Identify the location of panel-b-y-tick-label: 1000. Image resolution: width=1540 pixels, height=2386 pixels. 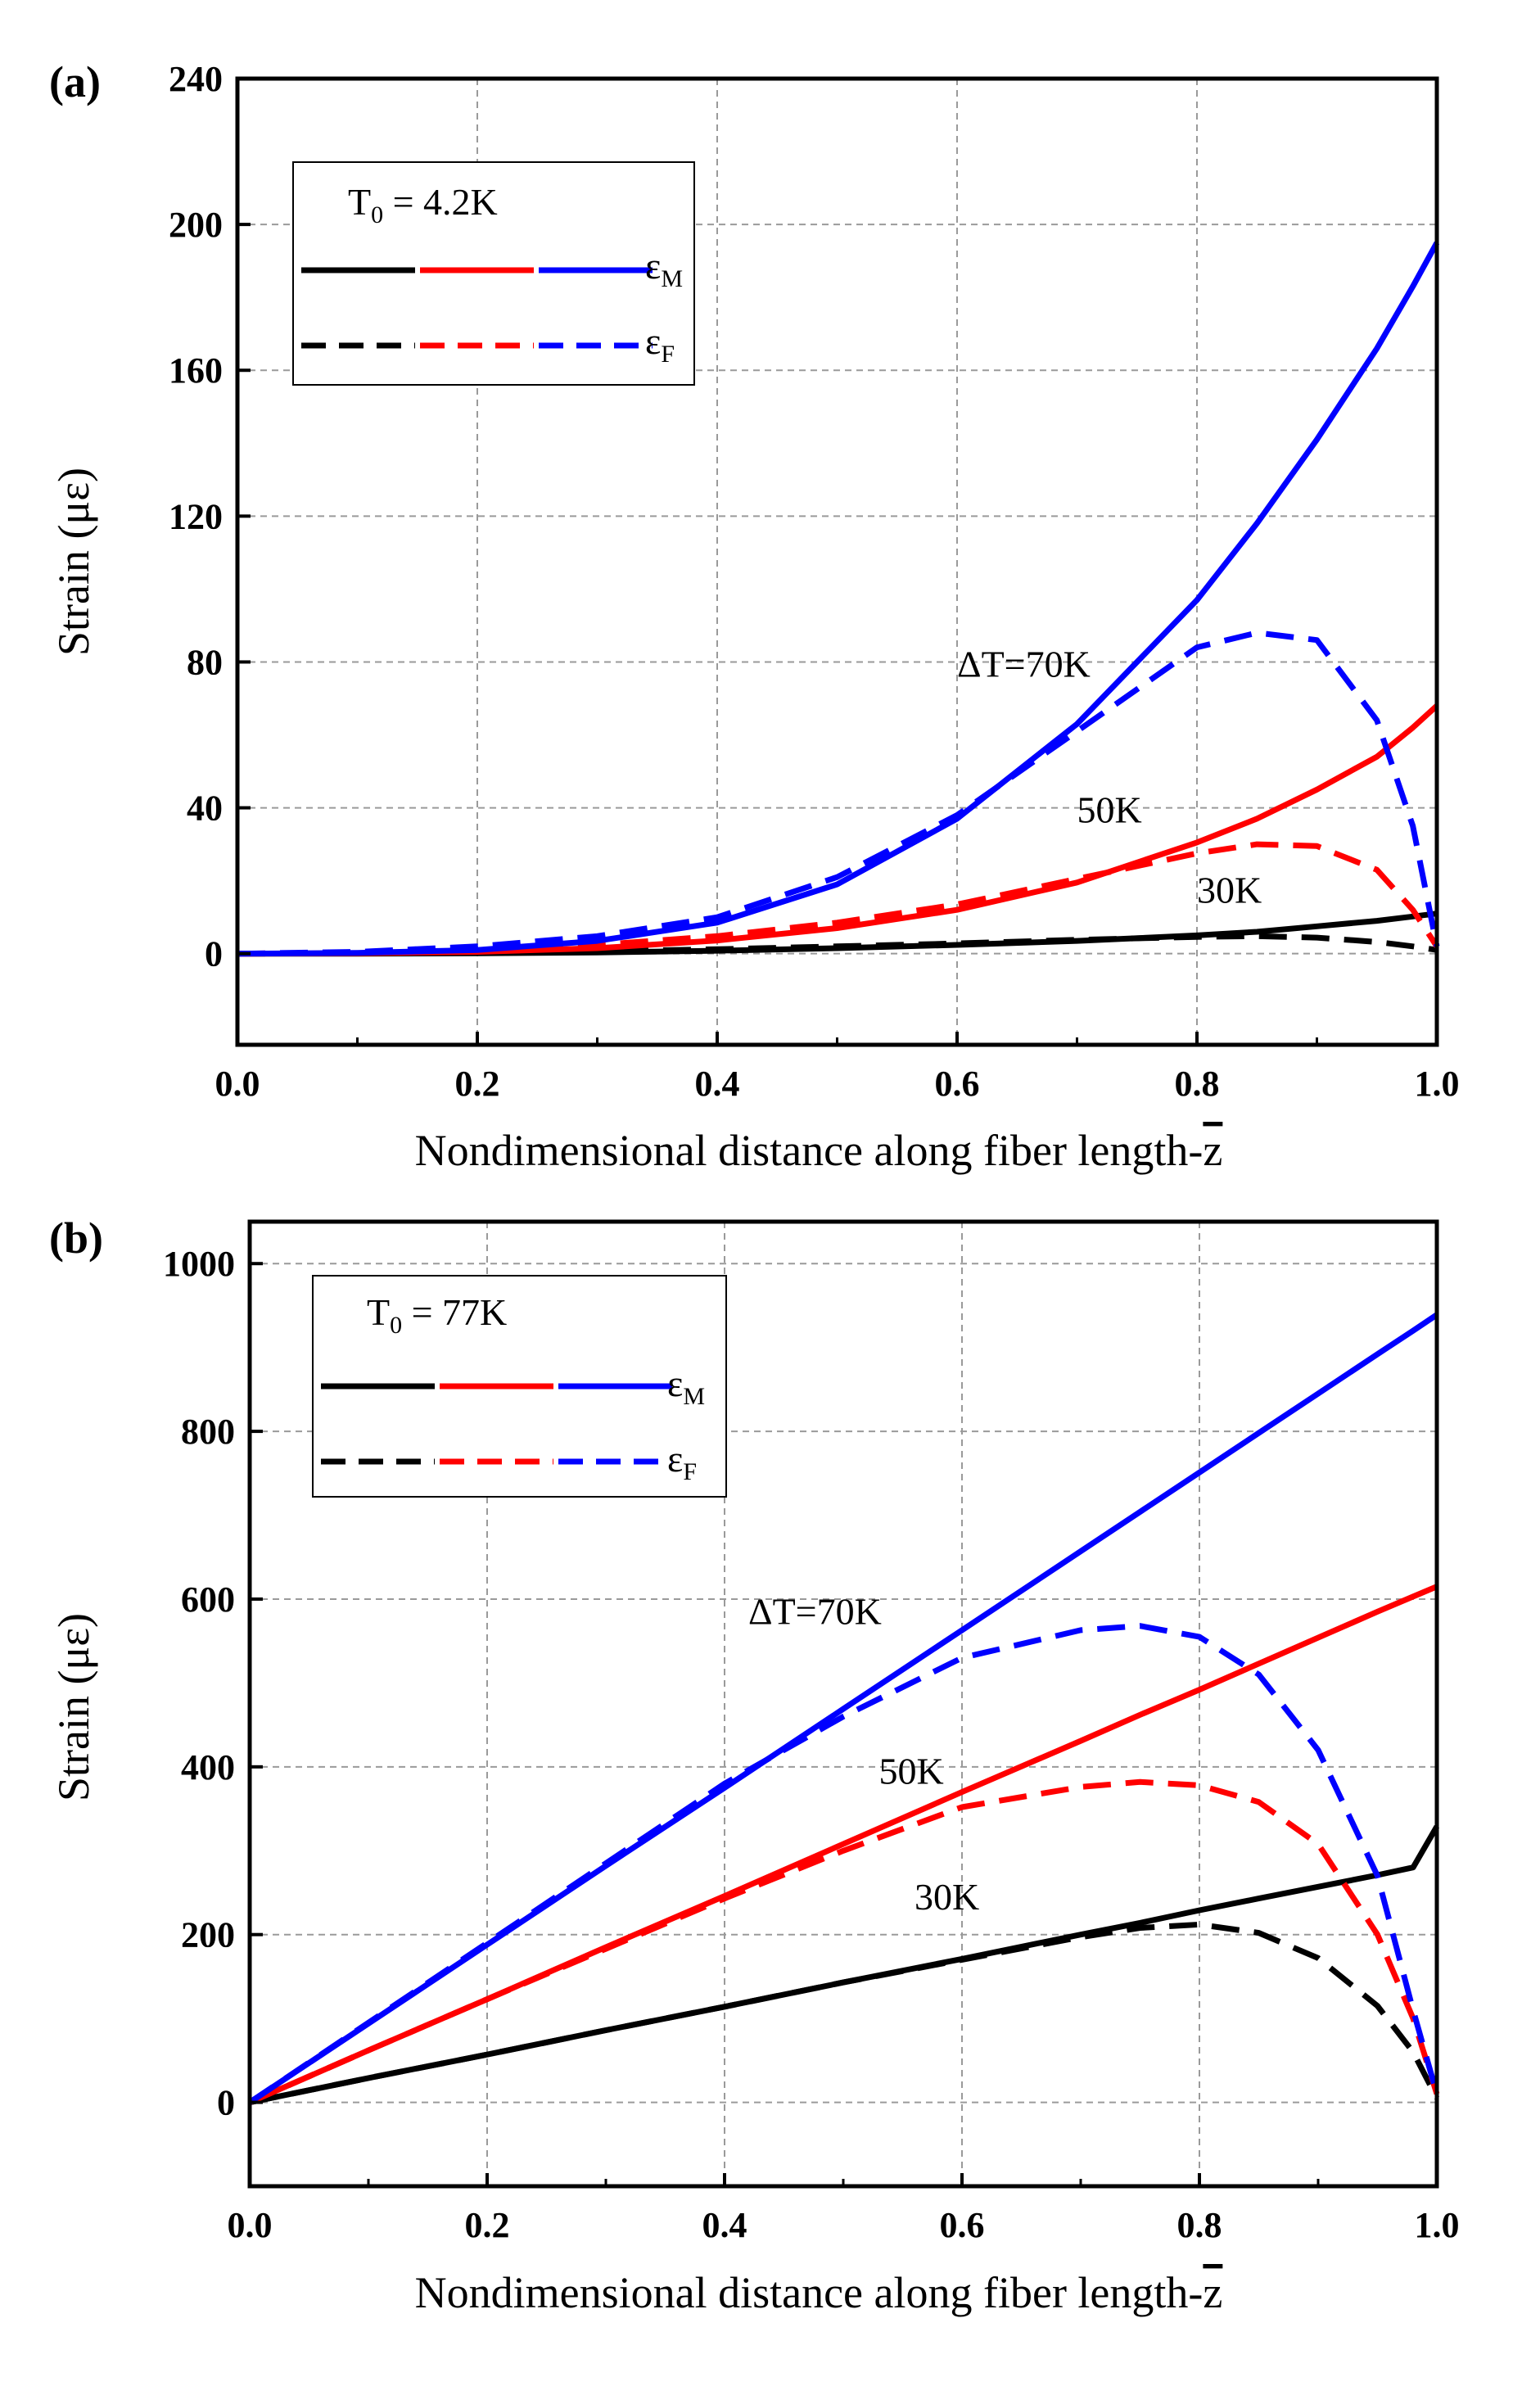
(199, 1264).